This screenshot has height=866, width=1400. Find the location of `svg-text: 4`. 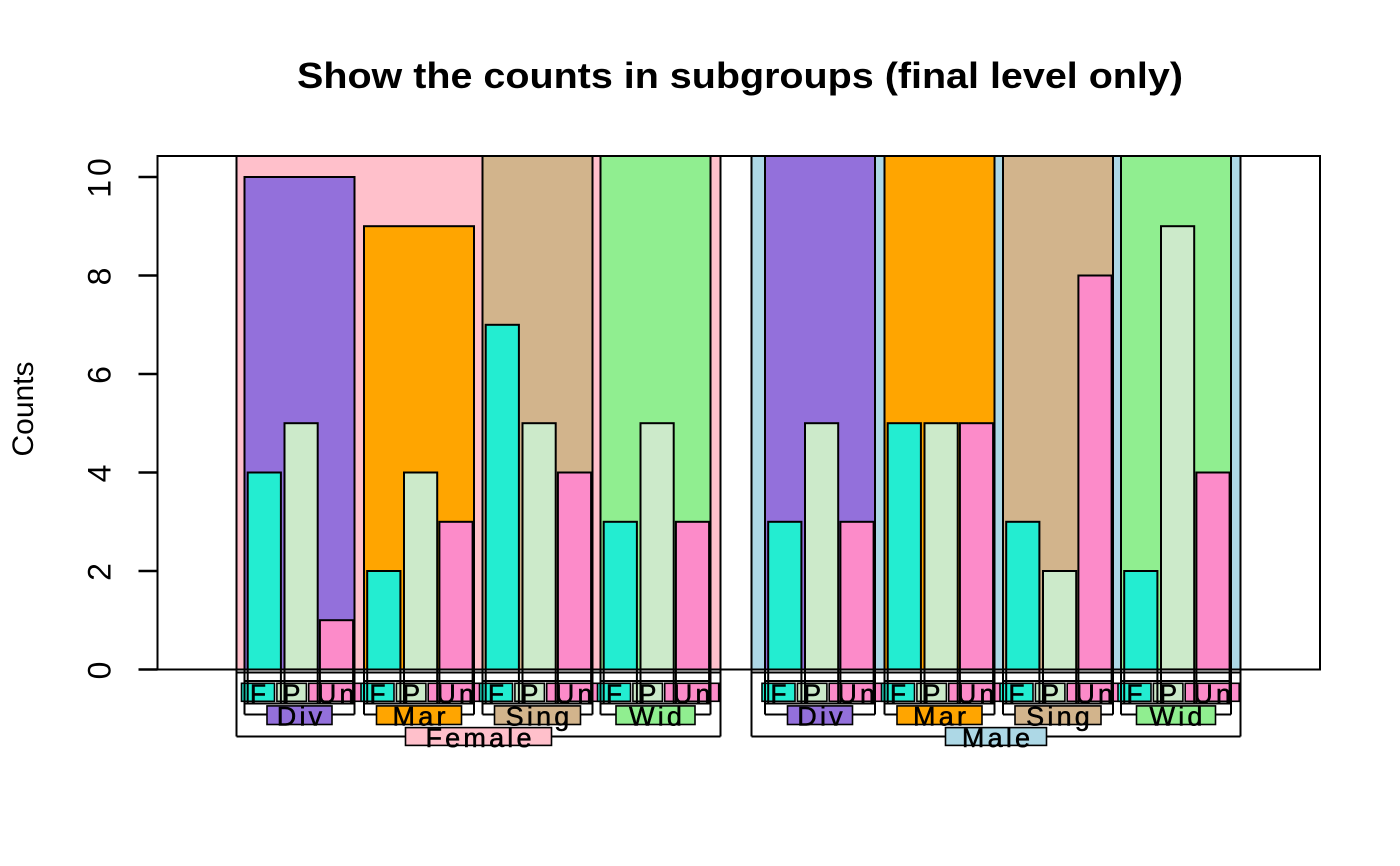

svg-text: 4 is located at coordinates (100, 472).